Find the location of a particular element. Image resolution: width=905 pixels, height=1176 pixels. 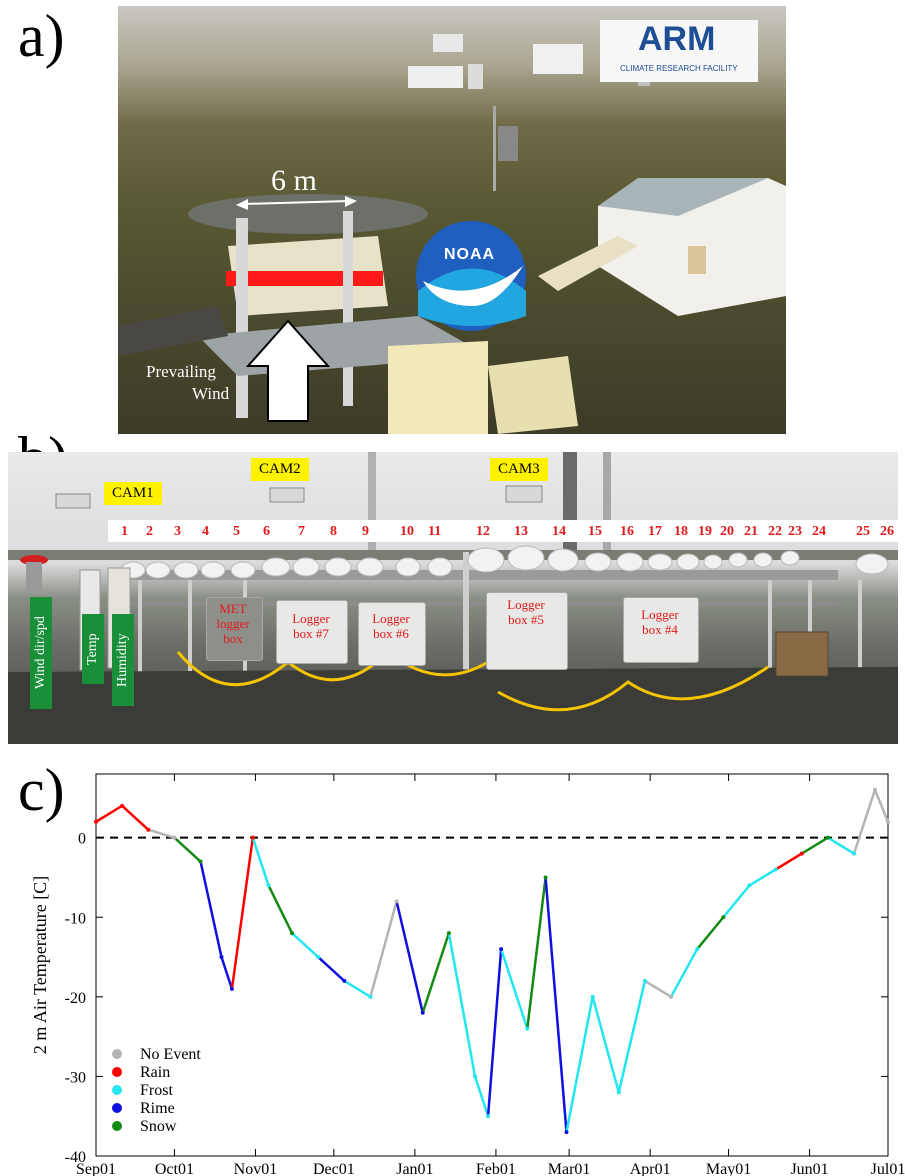

logger-box-5-label: Logger box #5 is located at coordinates (526, 612).